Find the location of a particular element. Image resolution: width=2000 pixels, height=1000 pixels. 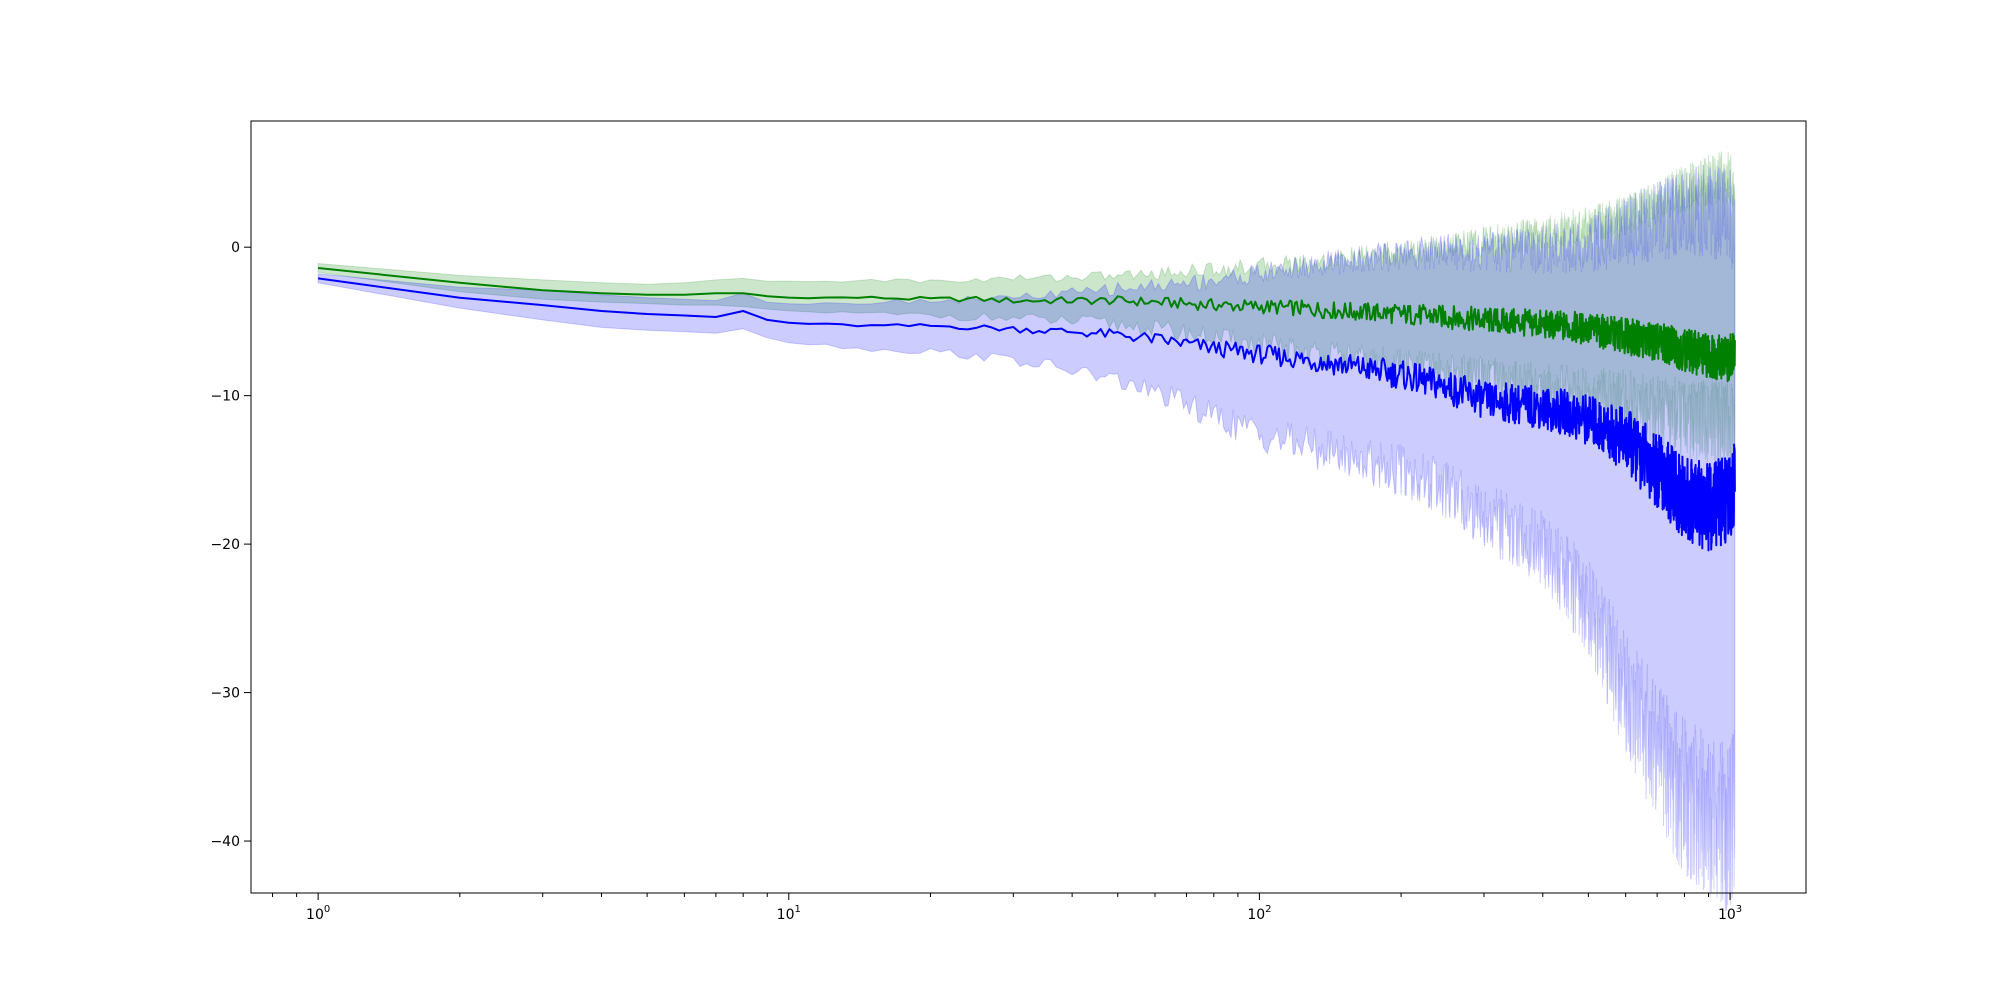

series-0-line is located at coordinates (1026, 325).